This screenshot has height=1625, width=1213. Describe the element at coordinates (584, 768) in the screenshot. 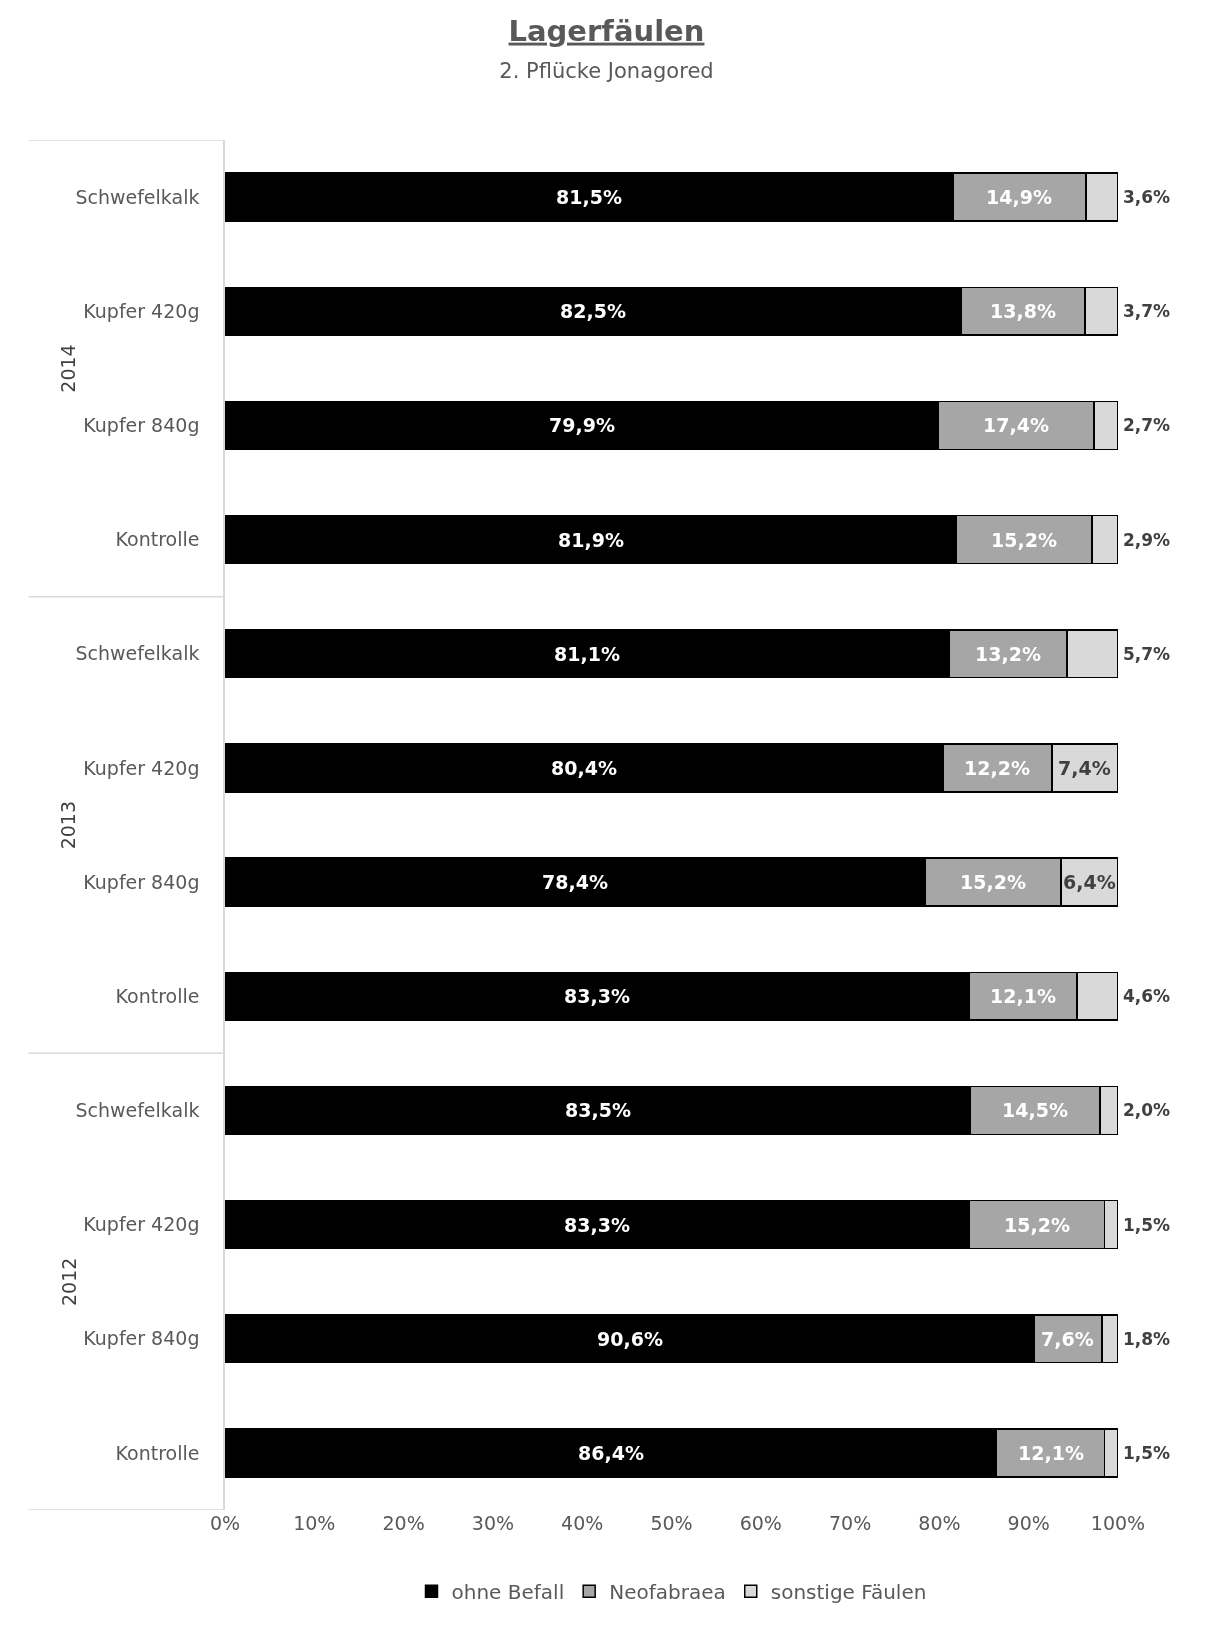

I see `data-label: 80,4%` at that location.